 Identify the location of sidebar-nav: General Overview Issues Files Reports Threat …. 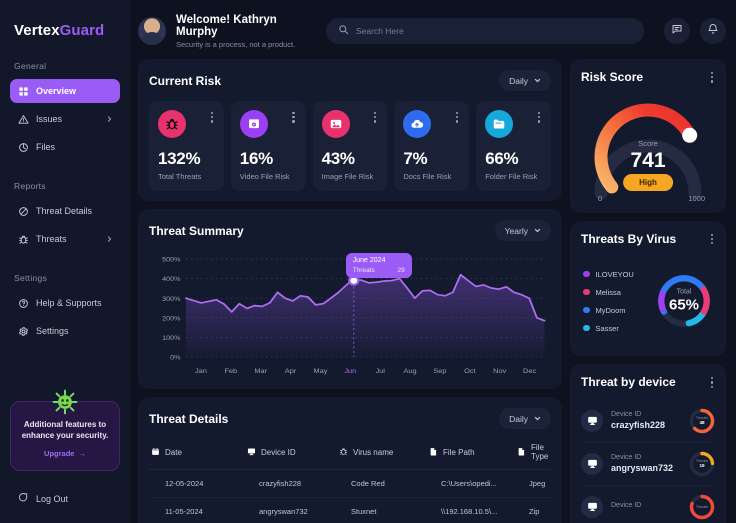
(65, 202).